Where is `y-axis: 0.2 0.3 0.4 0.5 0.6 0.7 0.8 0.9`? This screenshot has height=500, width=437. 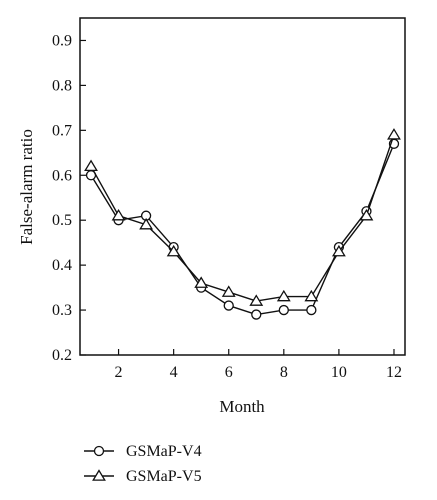 y-axis: 0.2 0.3 0.4 0.5 0.6 0.7 0.8 0.9 is located at coordinates (69, 198).